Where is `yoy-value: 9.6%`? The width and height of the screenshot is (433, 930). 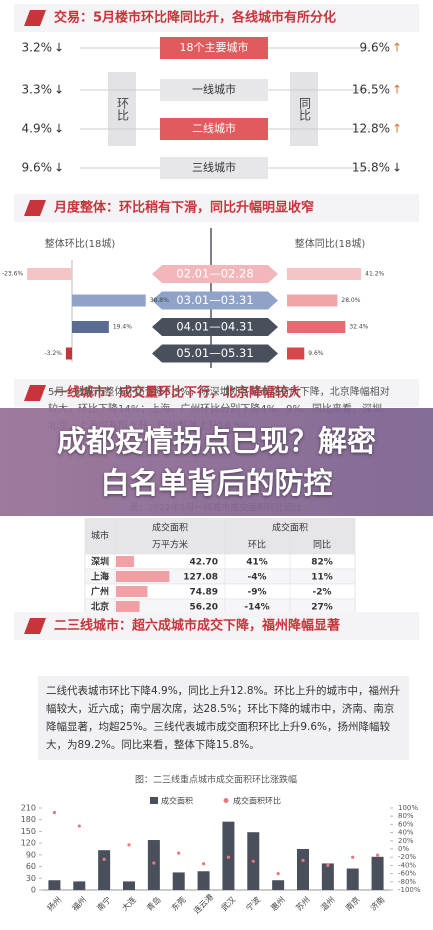 yoy-value: 9.6% is located at coordinates (375, 48).